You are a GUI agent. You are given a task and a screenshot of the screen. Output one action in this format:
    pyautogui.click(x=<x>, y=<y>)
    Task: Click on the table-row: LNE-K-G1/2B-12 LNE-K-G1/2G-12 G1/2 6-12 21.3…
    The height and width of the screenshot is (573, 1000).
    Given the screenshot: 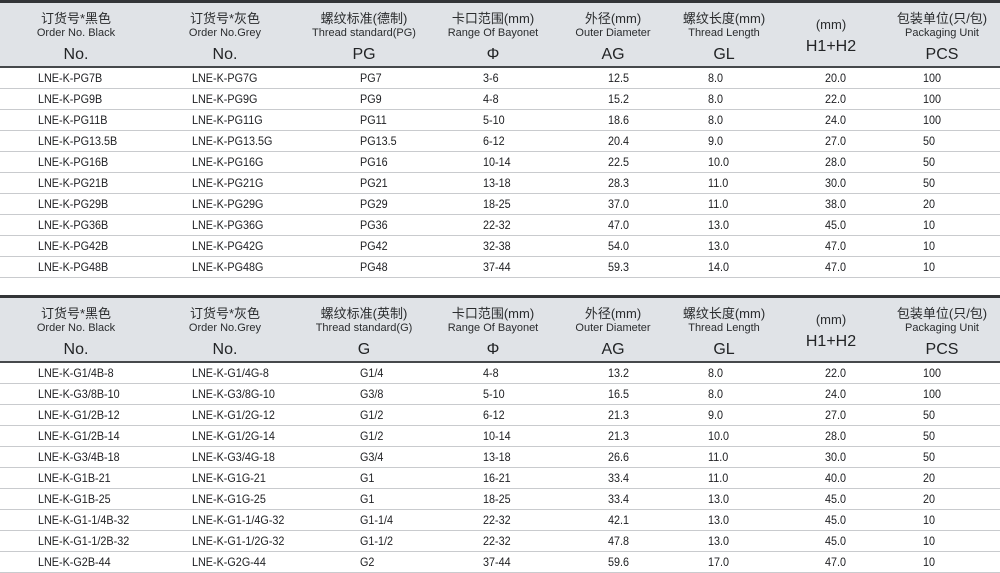 What is the action you would take?
    pyautogui.click(x=500, y=415)
    